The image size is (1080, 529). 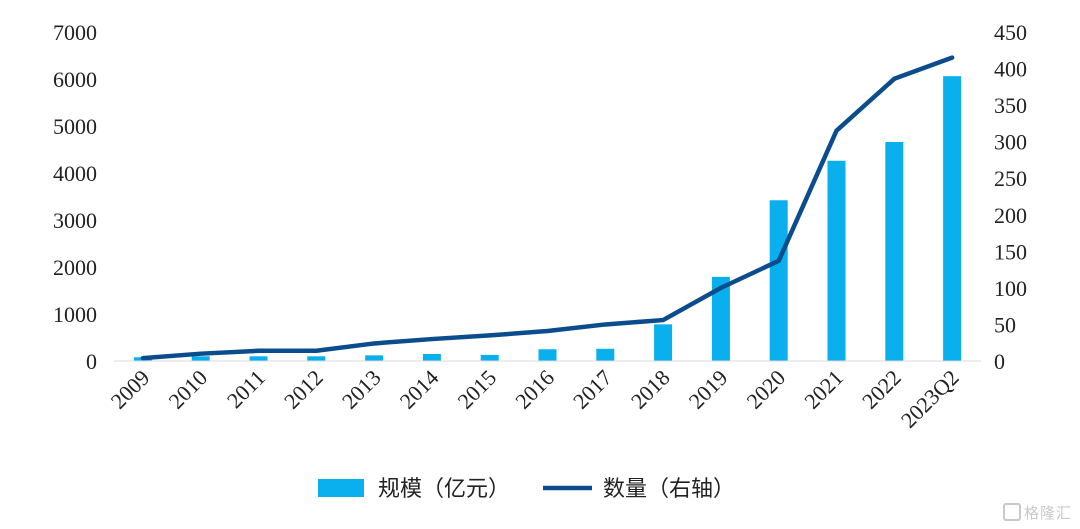 What do you see at coordinates (592, 389) in the screenshot?
I see `x-tick-label: 2017` at bounding box center [592, 389].